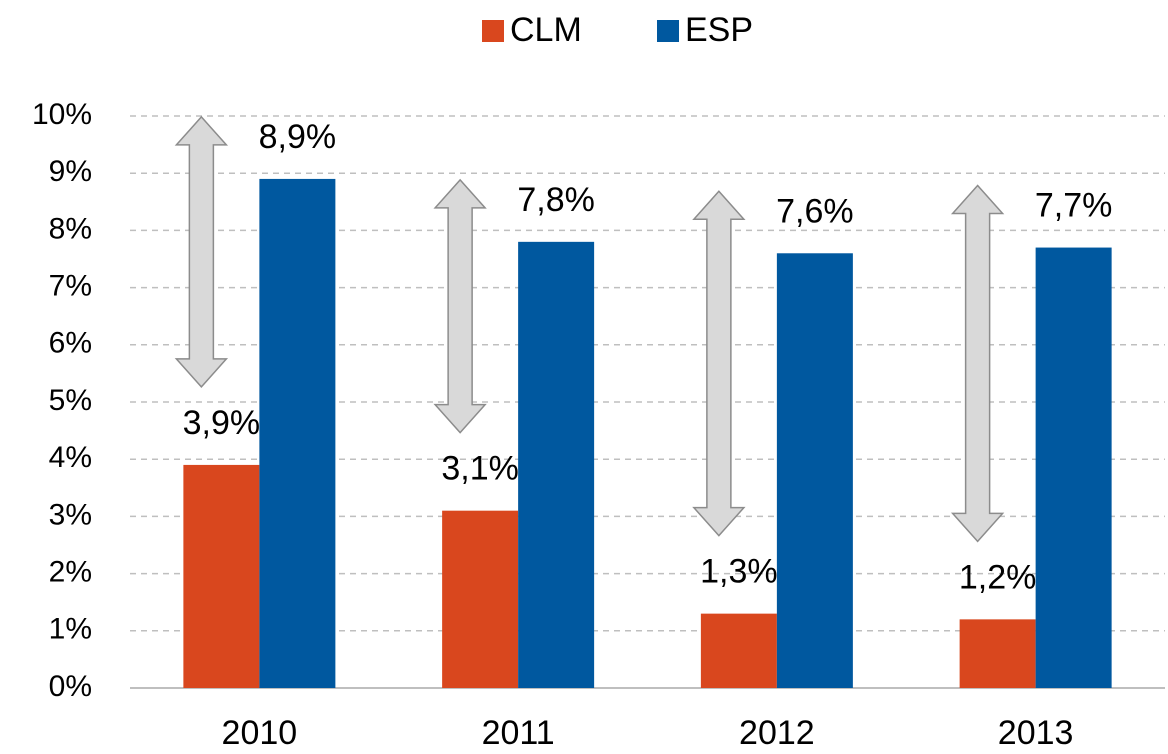 This screenshot has width=1168, height=754. Describe the element at coordinates (815, 211) in the screenshot. I see `data-label: 7,6%` at that location.